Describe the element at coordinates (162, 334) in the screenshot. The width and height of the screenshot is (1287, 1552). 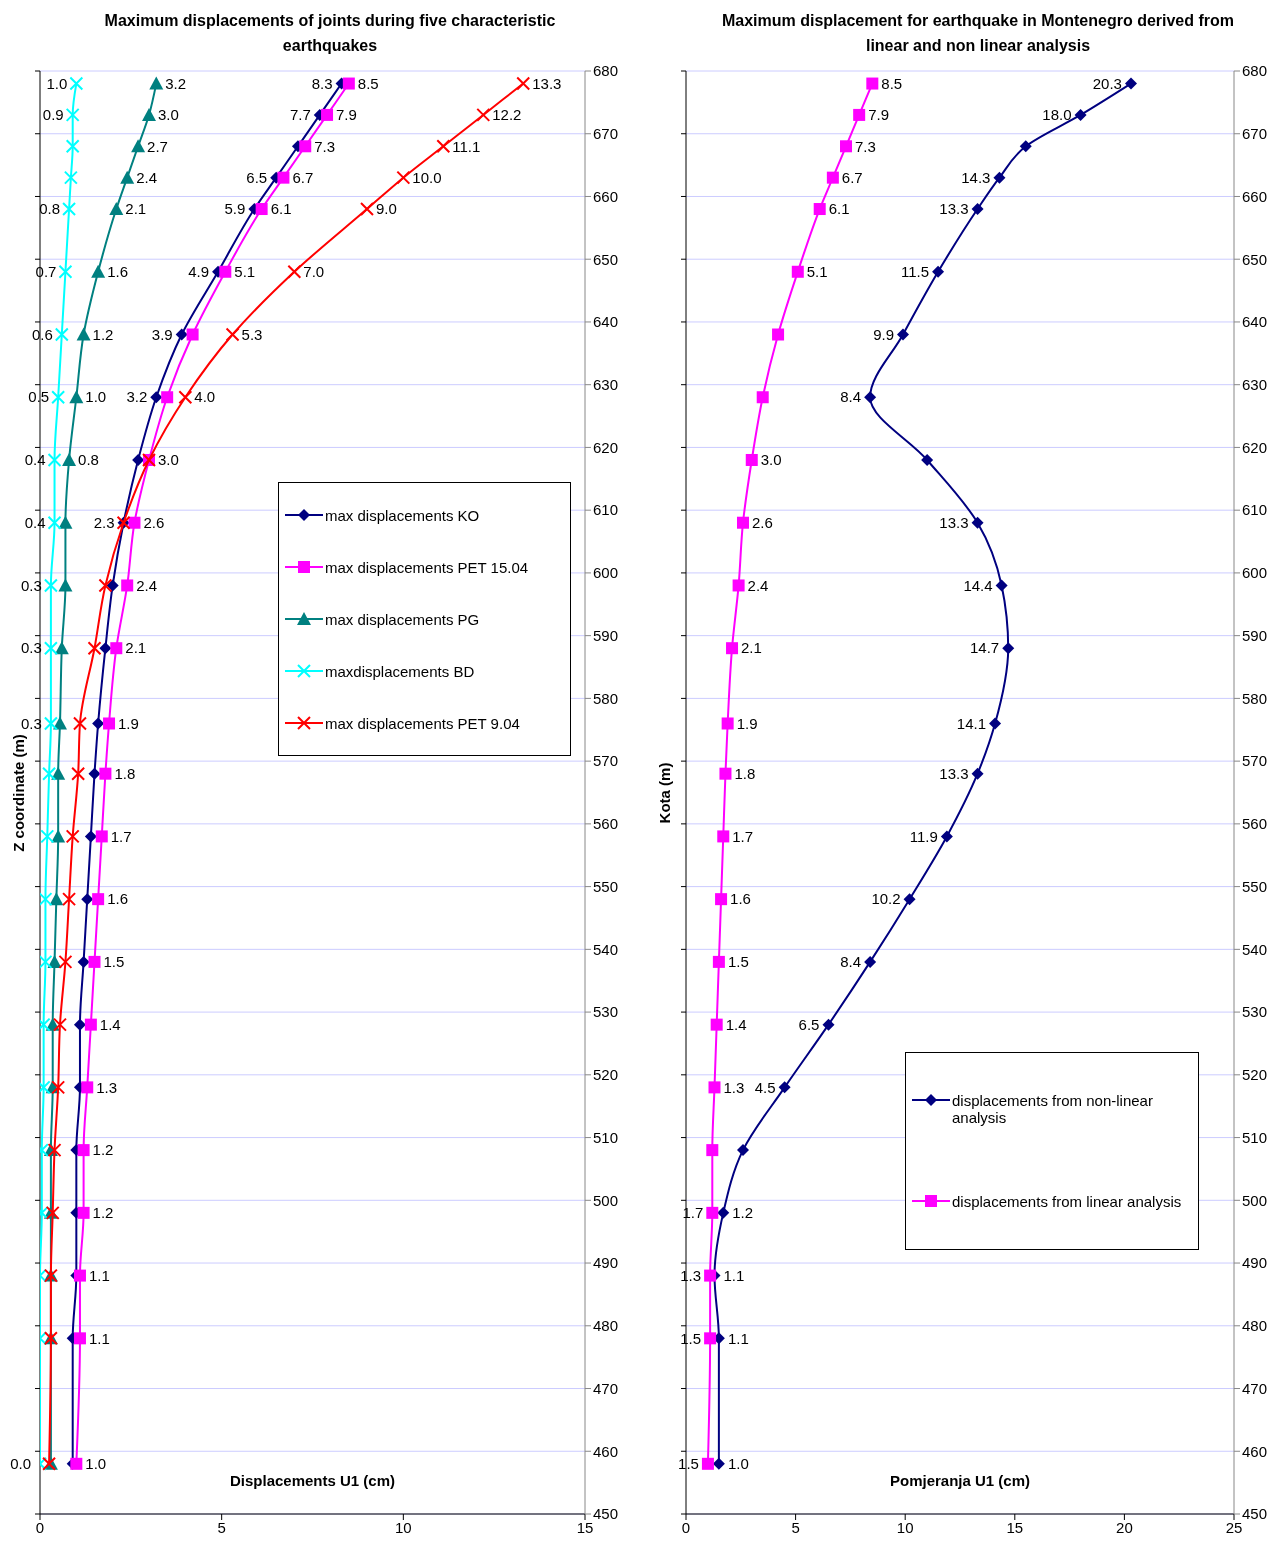
I see `annotation: 3.9` at that location.